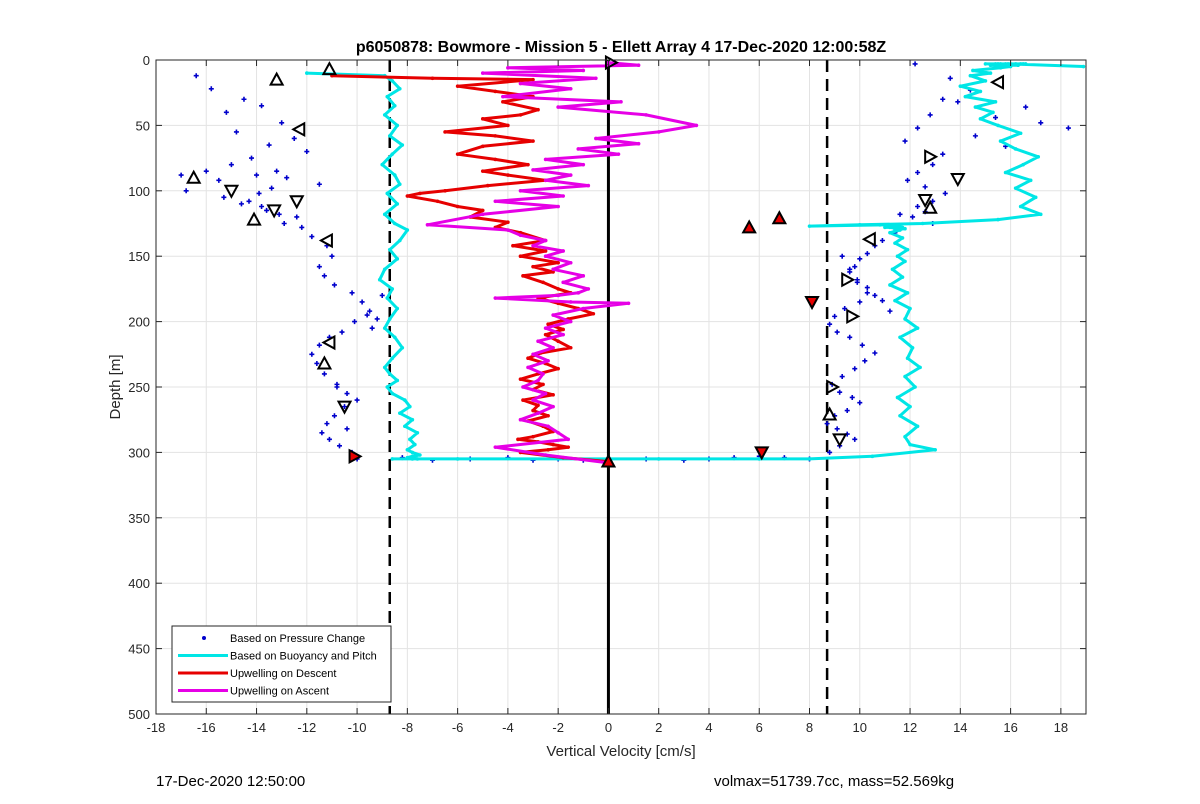 The image size is (1200, 804). Describe the element at coordinates (357, 727) in the screenshot. I see `x-tick-label: -10` at that location.